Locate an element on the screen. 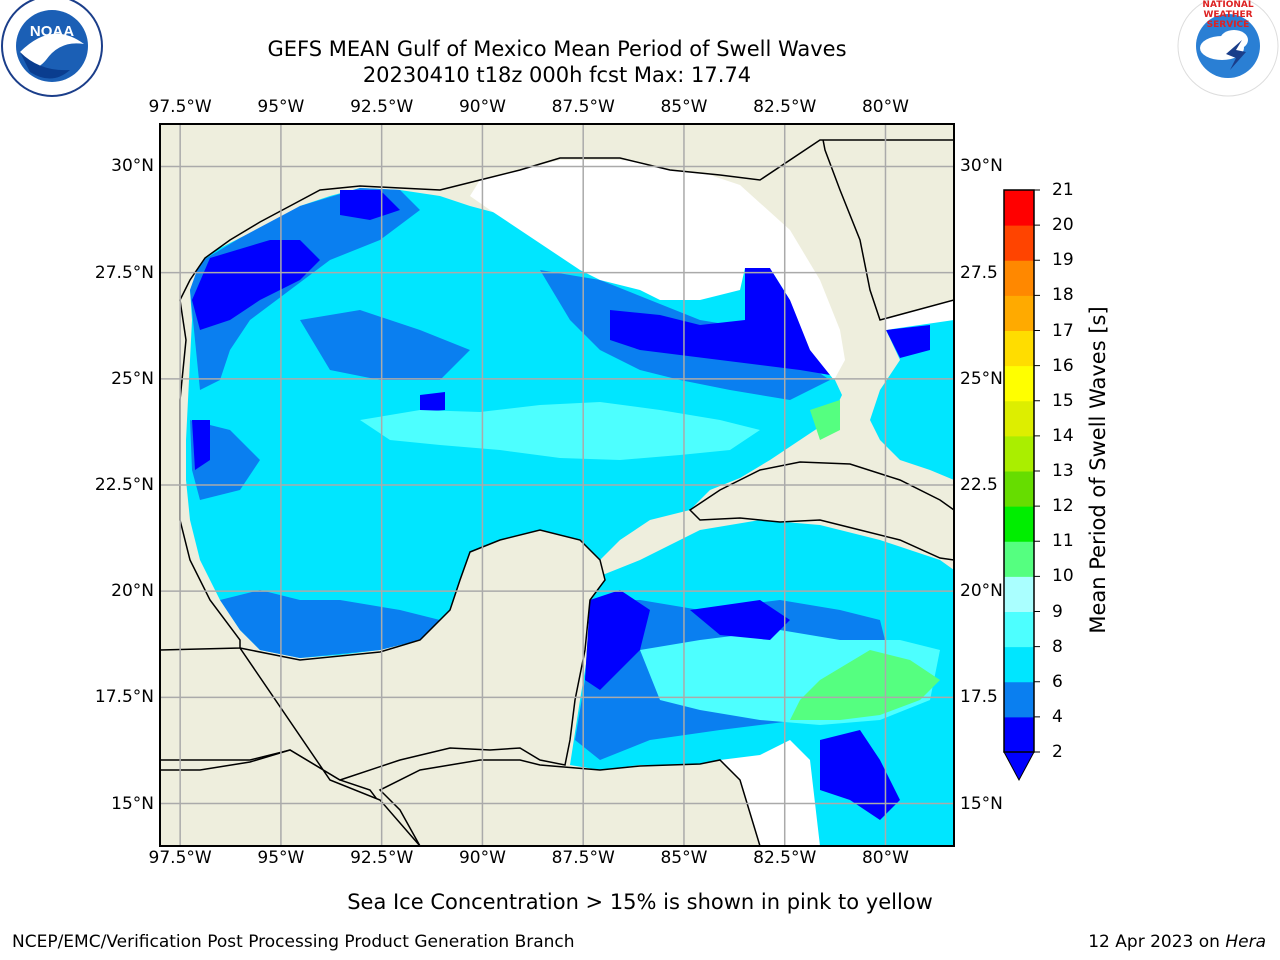 The width and height of the screenshot is (1280, 960). nodata-south is located at coordinates (770, 793).